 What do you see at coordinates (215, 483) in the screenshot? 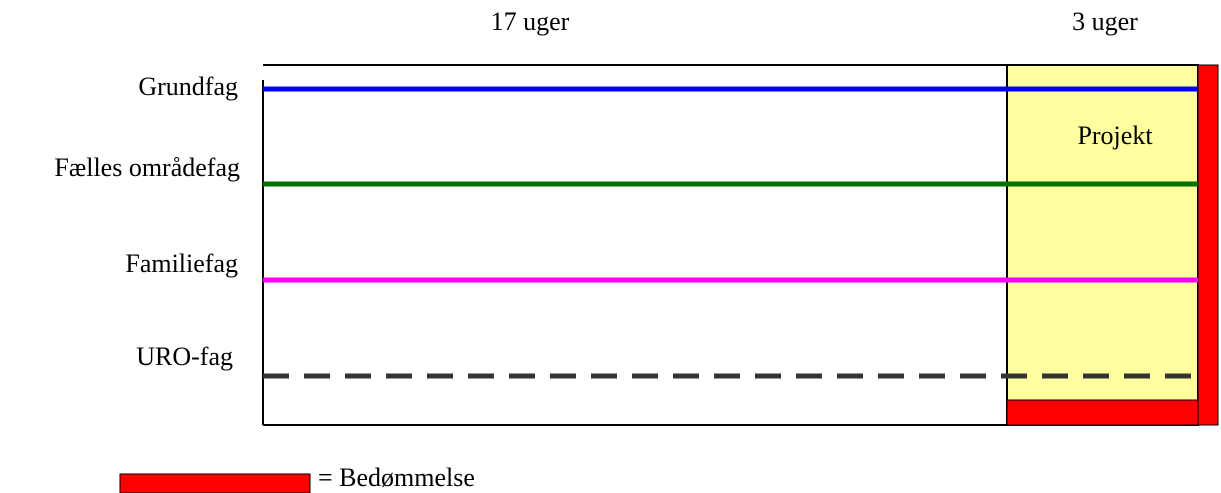
I see `legend-swatch` at bounding box center [215, 483].